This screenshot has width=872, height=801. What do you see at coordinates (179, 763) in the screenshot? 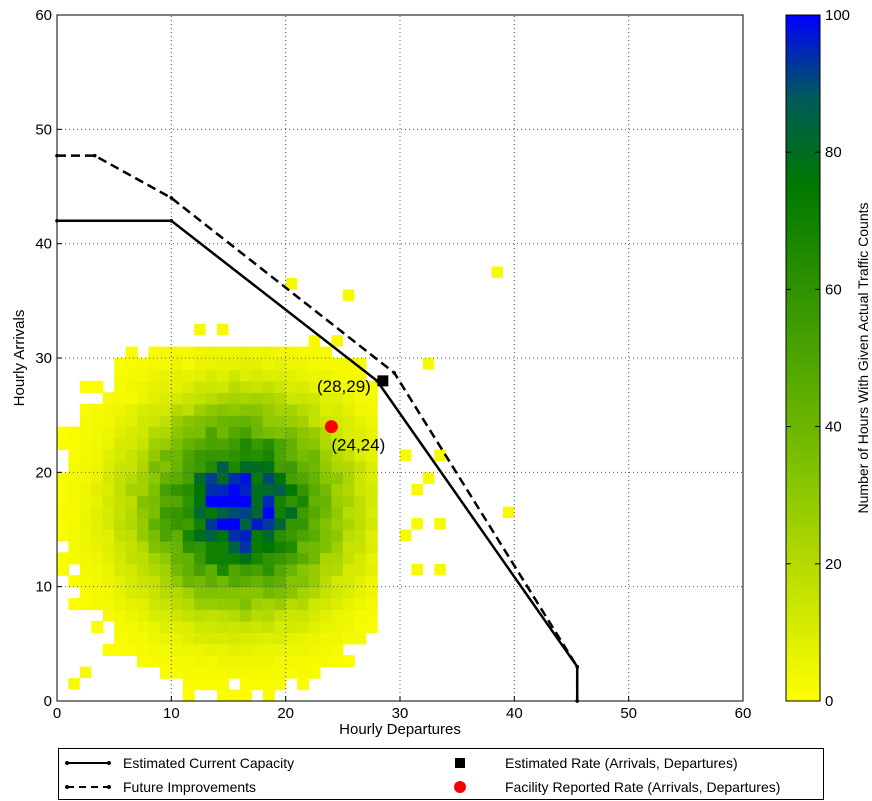
I see `legend-item-current-capacity: Estimated Current Capacity` at bounding box center [179, 763].